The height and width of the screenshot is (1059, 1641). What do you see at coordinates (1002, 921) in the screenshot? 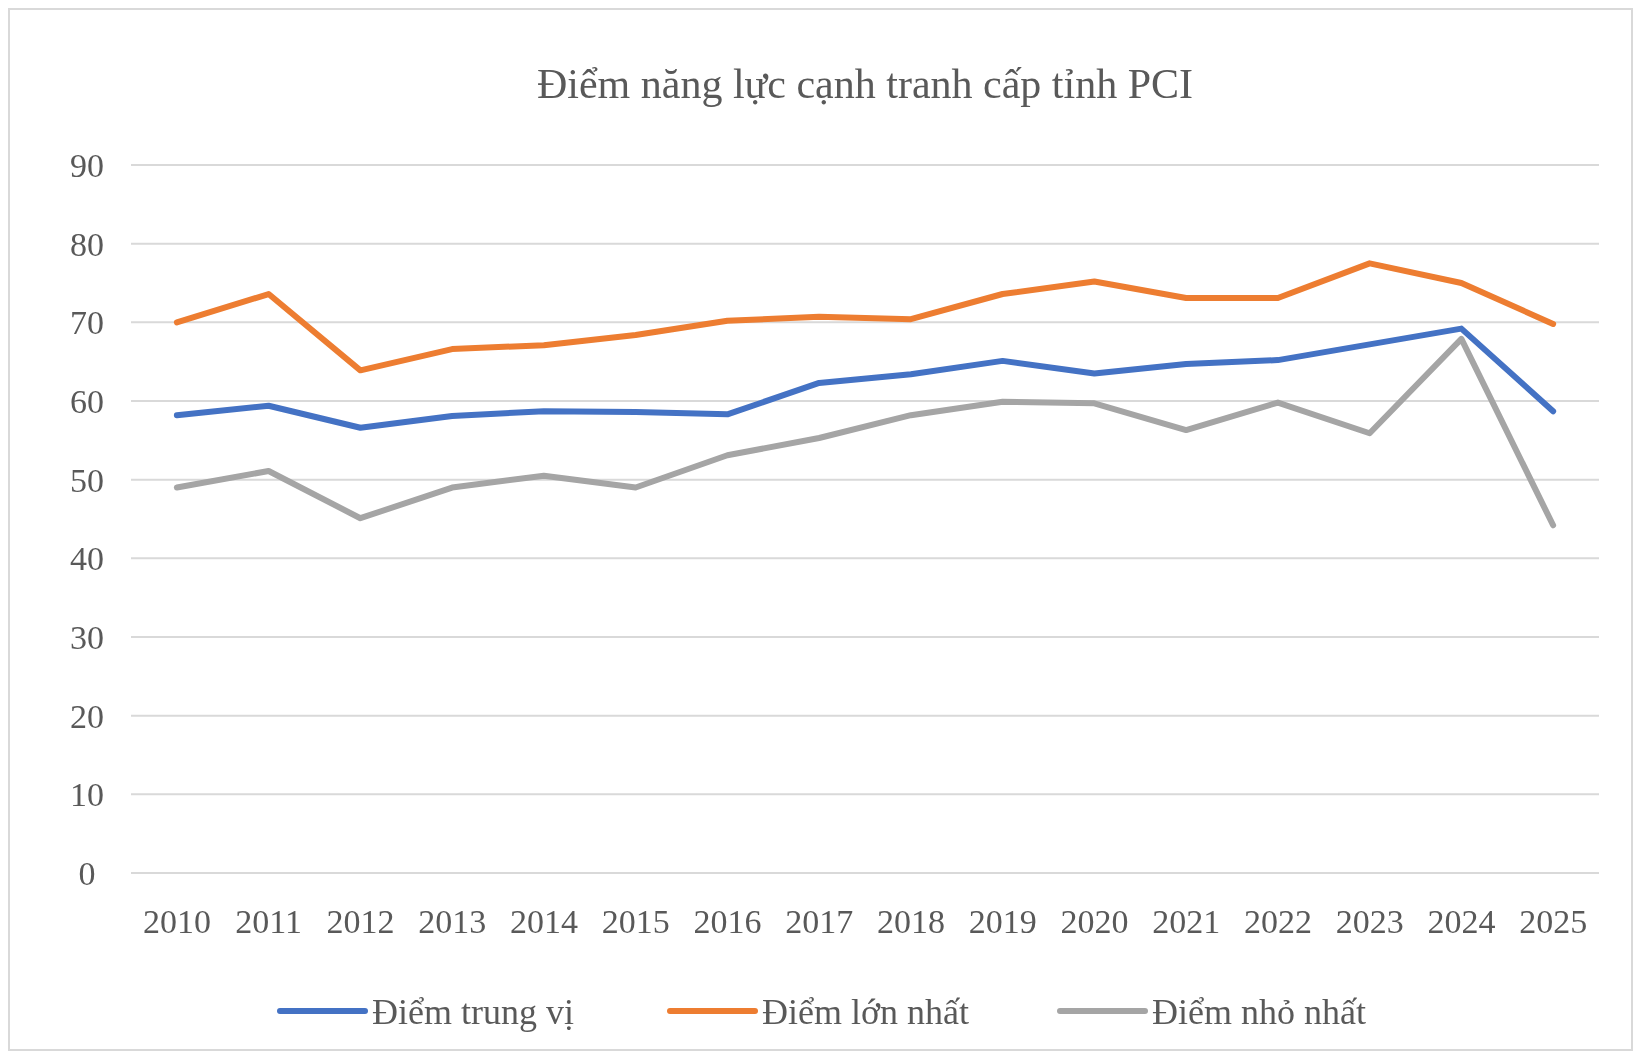
I see `x-tick-label: 2019` at bounding box center [1002, 921].